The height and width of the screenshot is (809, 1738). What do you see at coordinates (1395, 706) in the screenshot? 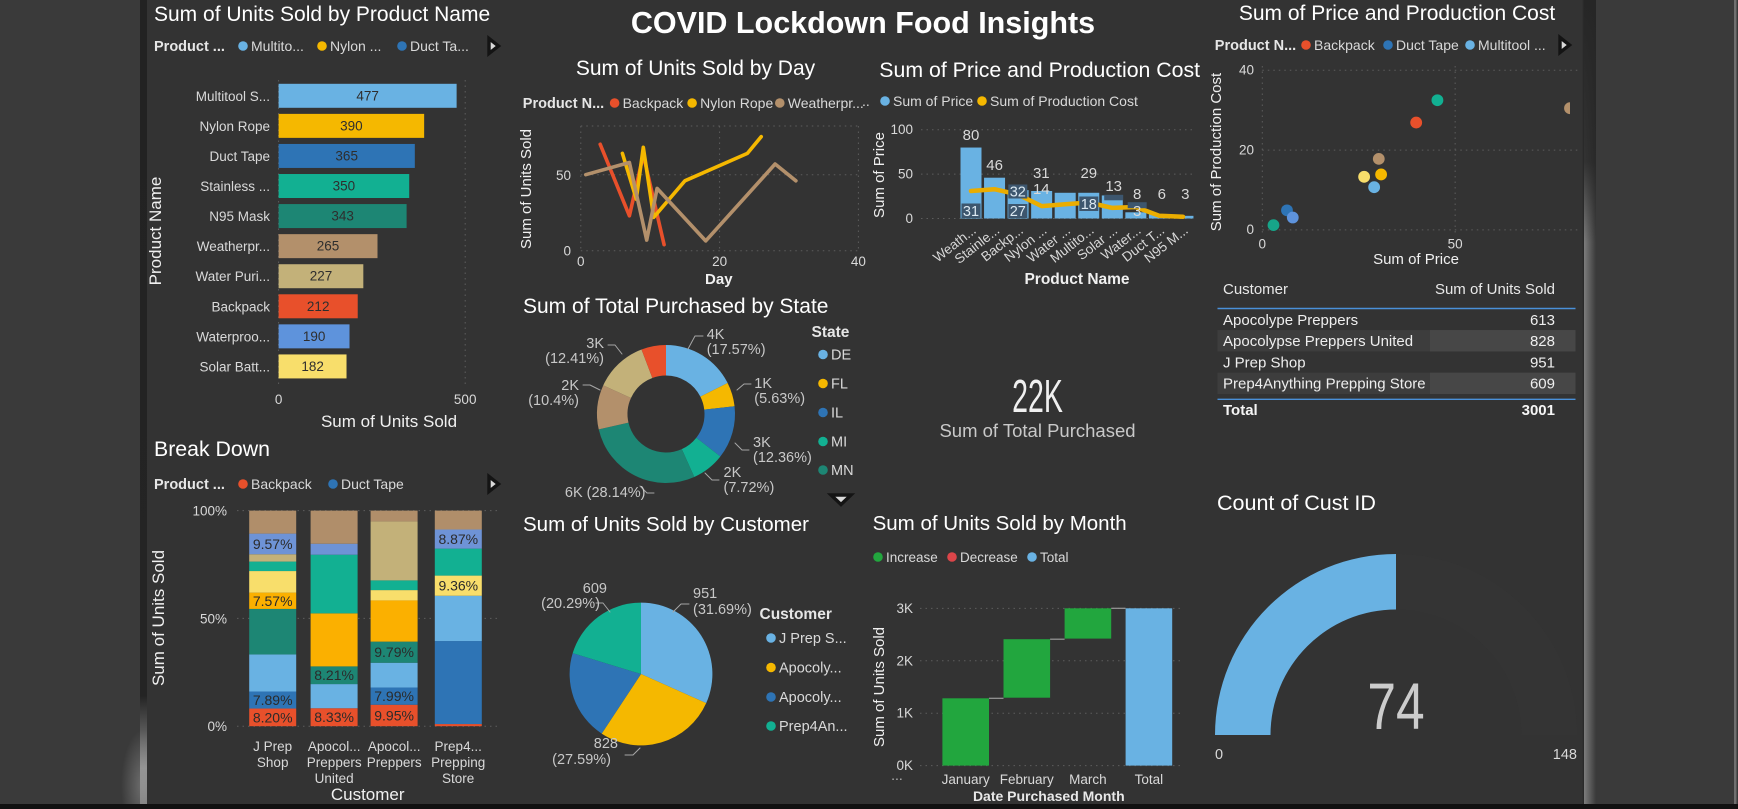
I see `svg-text: 74` at bounding box center [1395, 706].